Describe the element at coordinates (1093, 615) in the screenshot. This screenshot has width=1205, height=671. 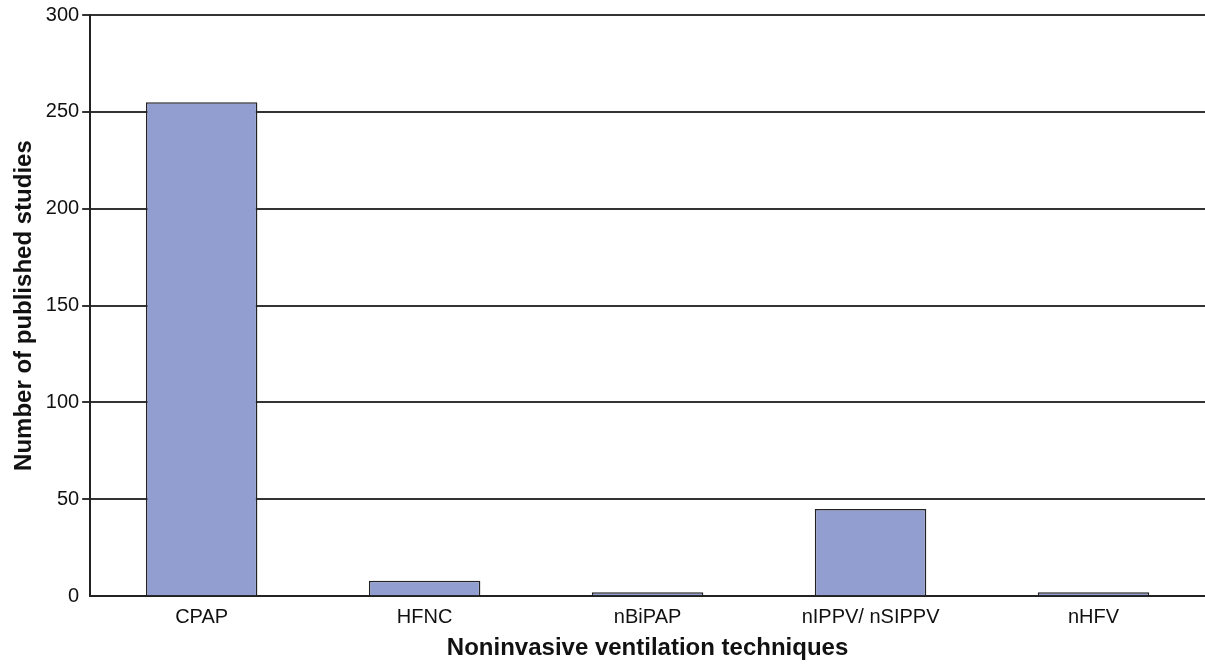
I see `x-tick-label: nHFV` at that location.